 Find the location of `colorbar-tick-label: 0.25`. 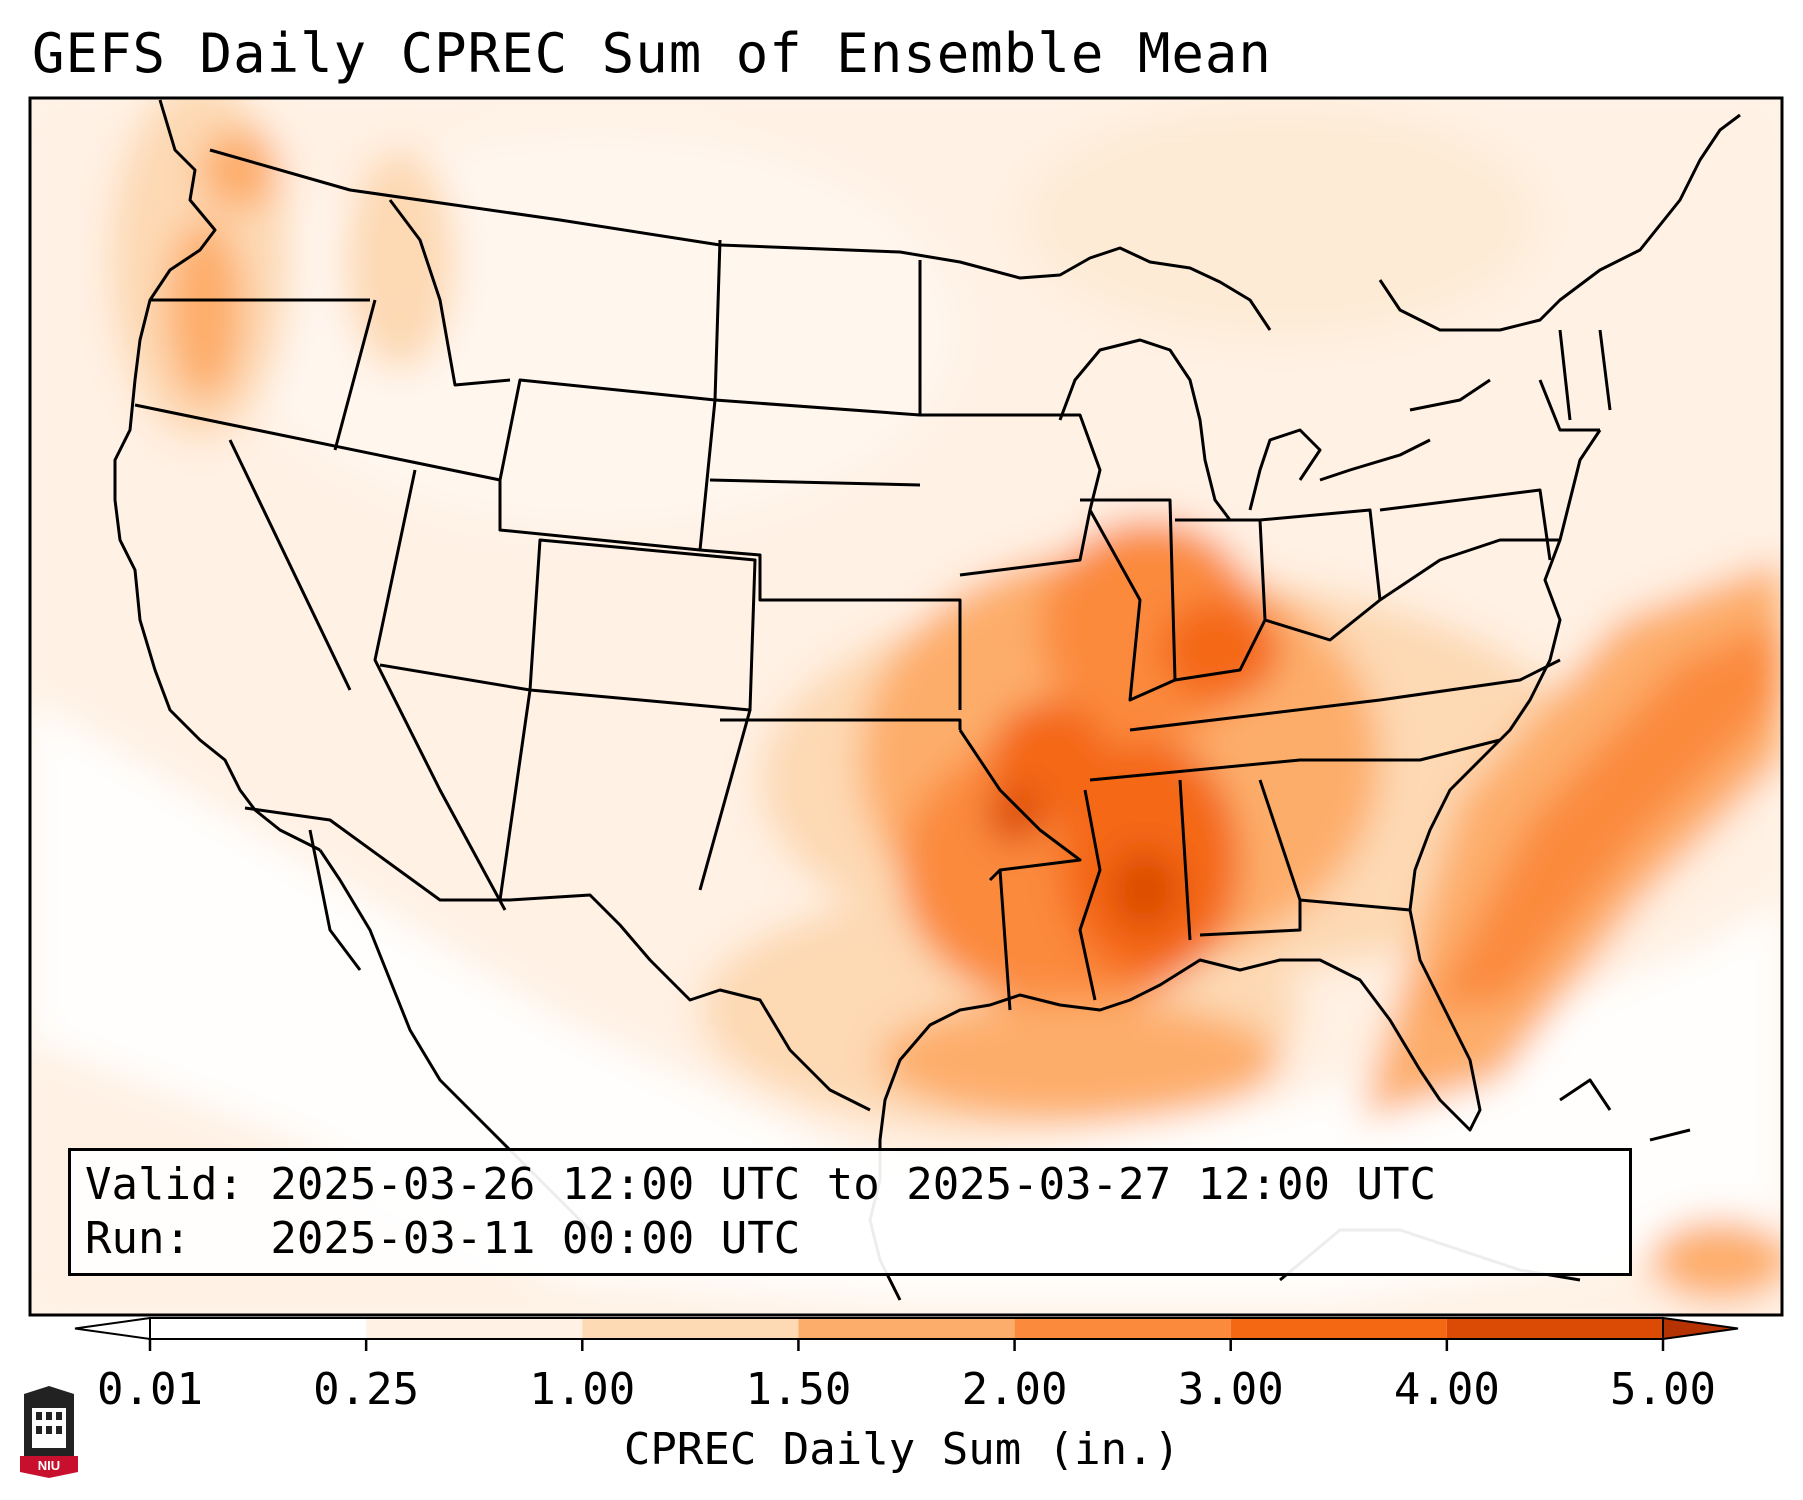

colorbar-tick-label: 0.25 is located at coordinates (366, 1389).